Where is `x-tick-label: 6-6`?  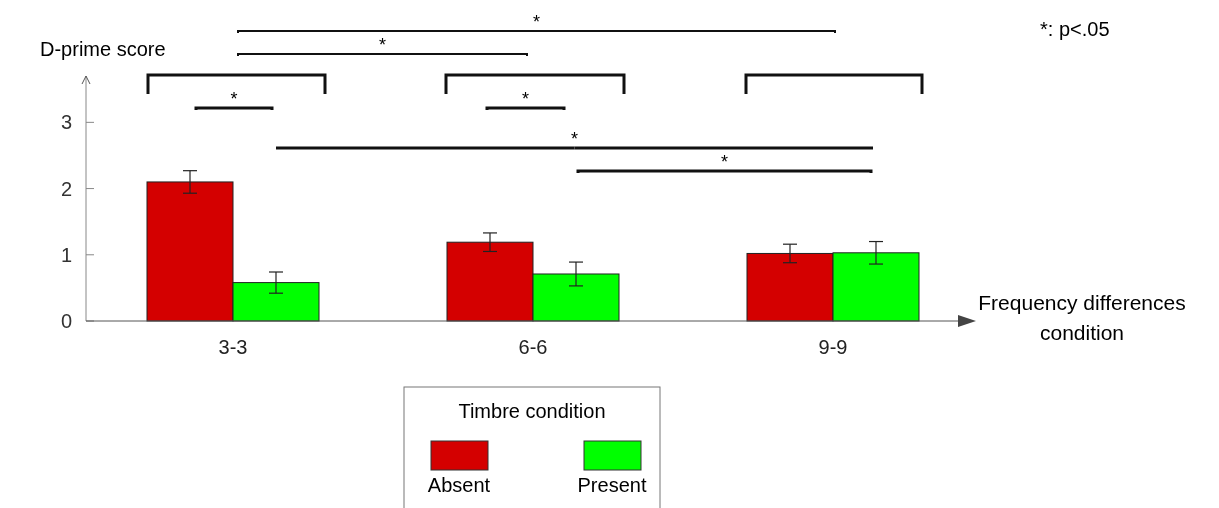
x-tick-label: 6-6 is located at coordinates (533, 347).